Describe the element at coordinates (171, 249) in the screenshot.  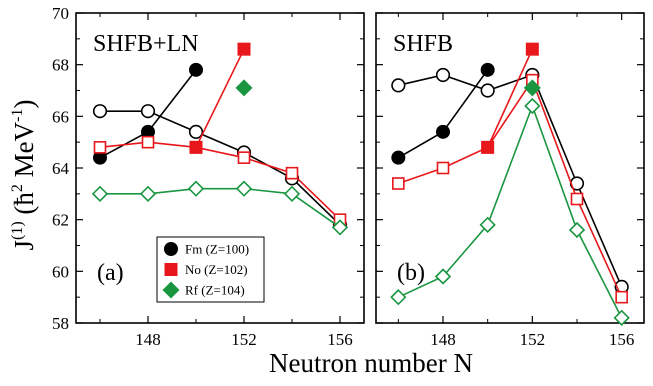
I see `legend-marker-circle` at that location.